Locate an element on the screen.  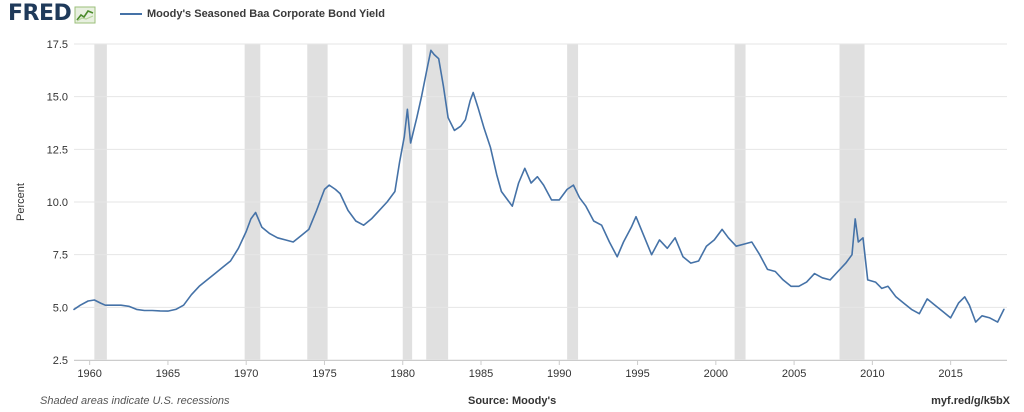
x-tick-label: 1975 is located at coordinates (324, 374).